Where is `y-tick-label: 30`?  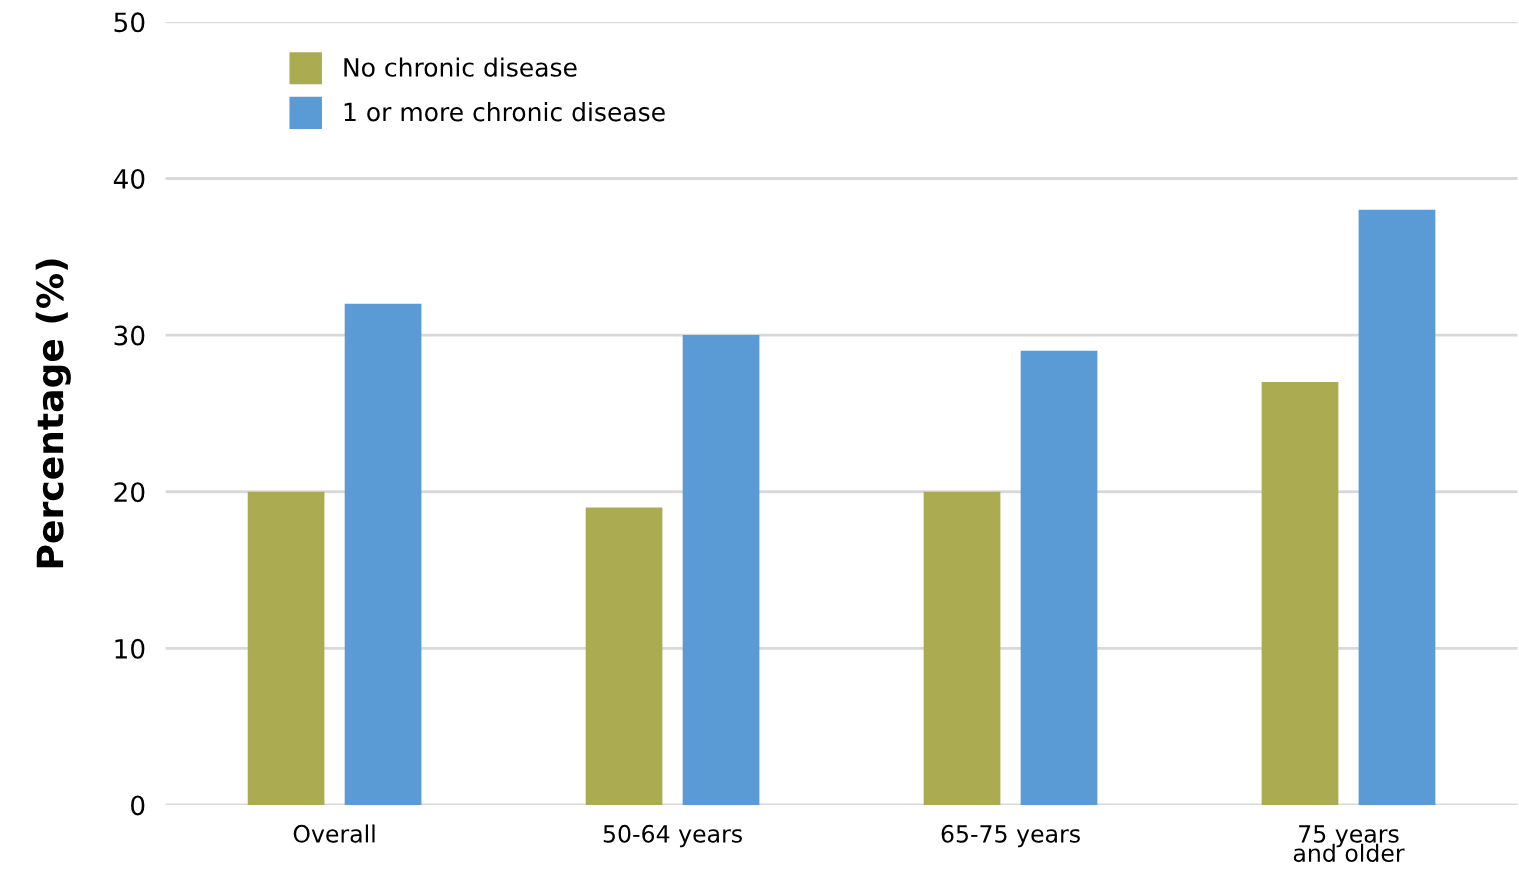
y-tick-label: 30 is located at coordinates (129, 335).